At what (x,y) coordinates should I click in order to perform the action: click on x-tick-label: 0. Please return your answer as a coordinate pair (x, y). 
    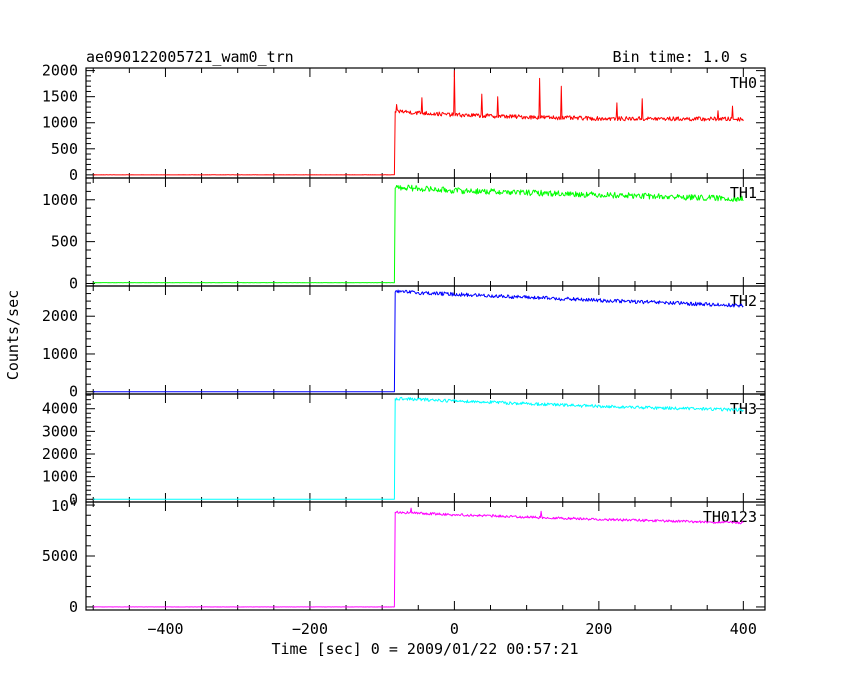
    Looking at the image, I should click on (454, 629).